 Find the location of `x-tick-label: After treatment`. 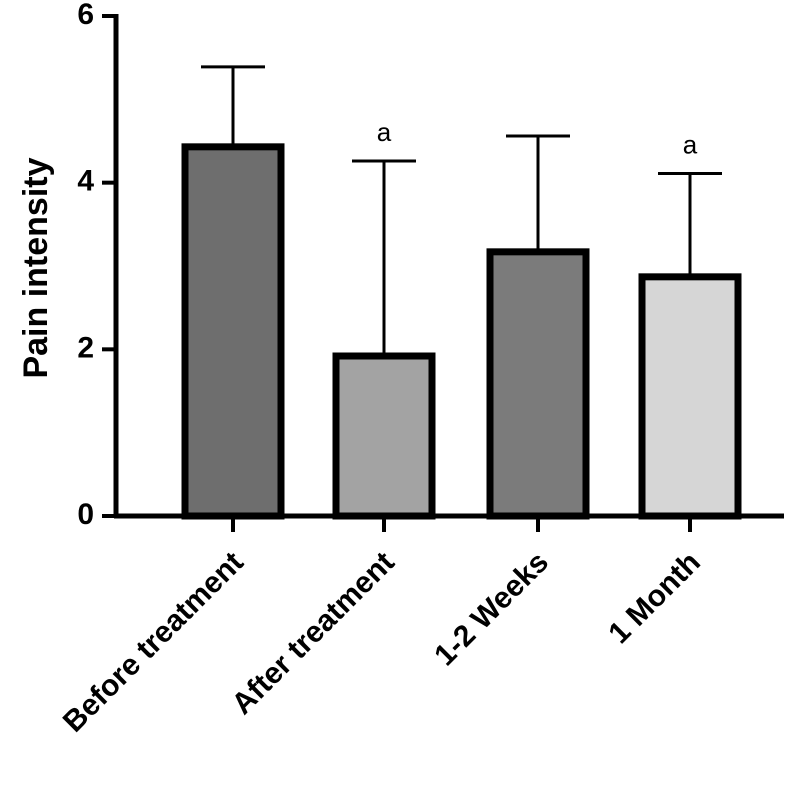

x-tick-label: After treatment is located at coordinates (313, 633).